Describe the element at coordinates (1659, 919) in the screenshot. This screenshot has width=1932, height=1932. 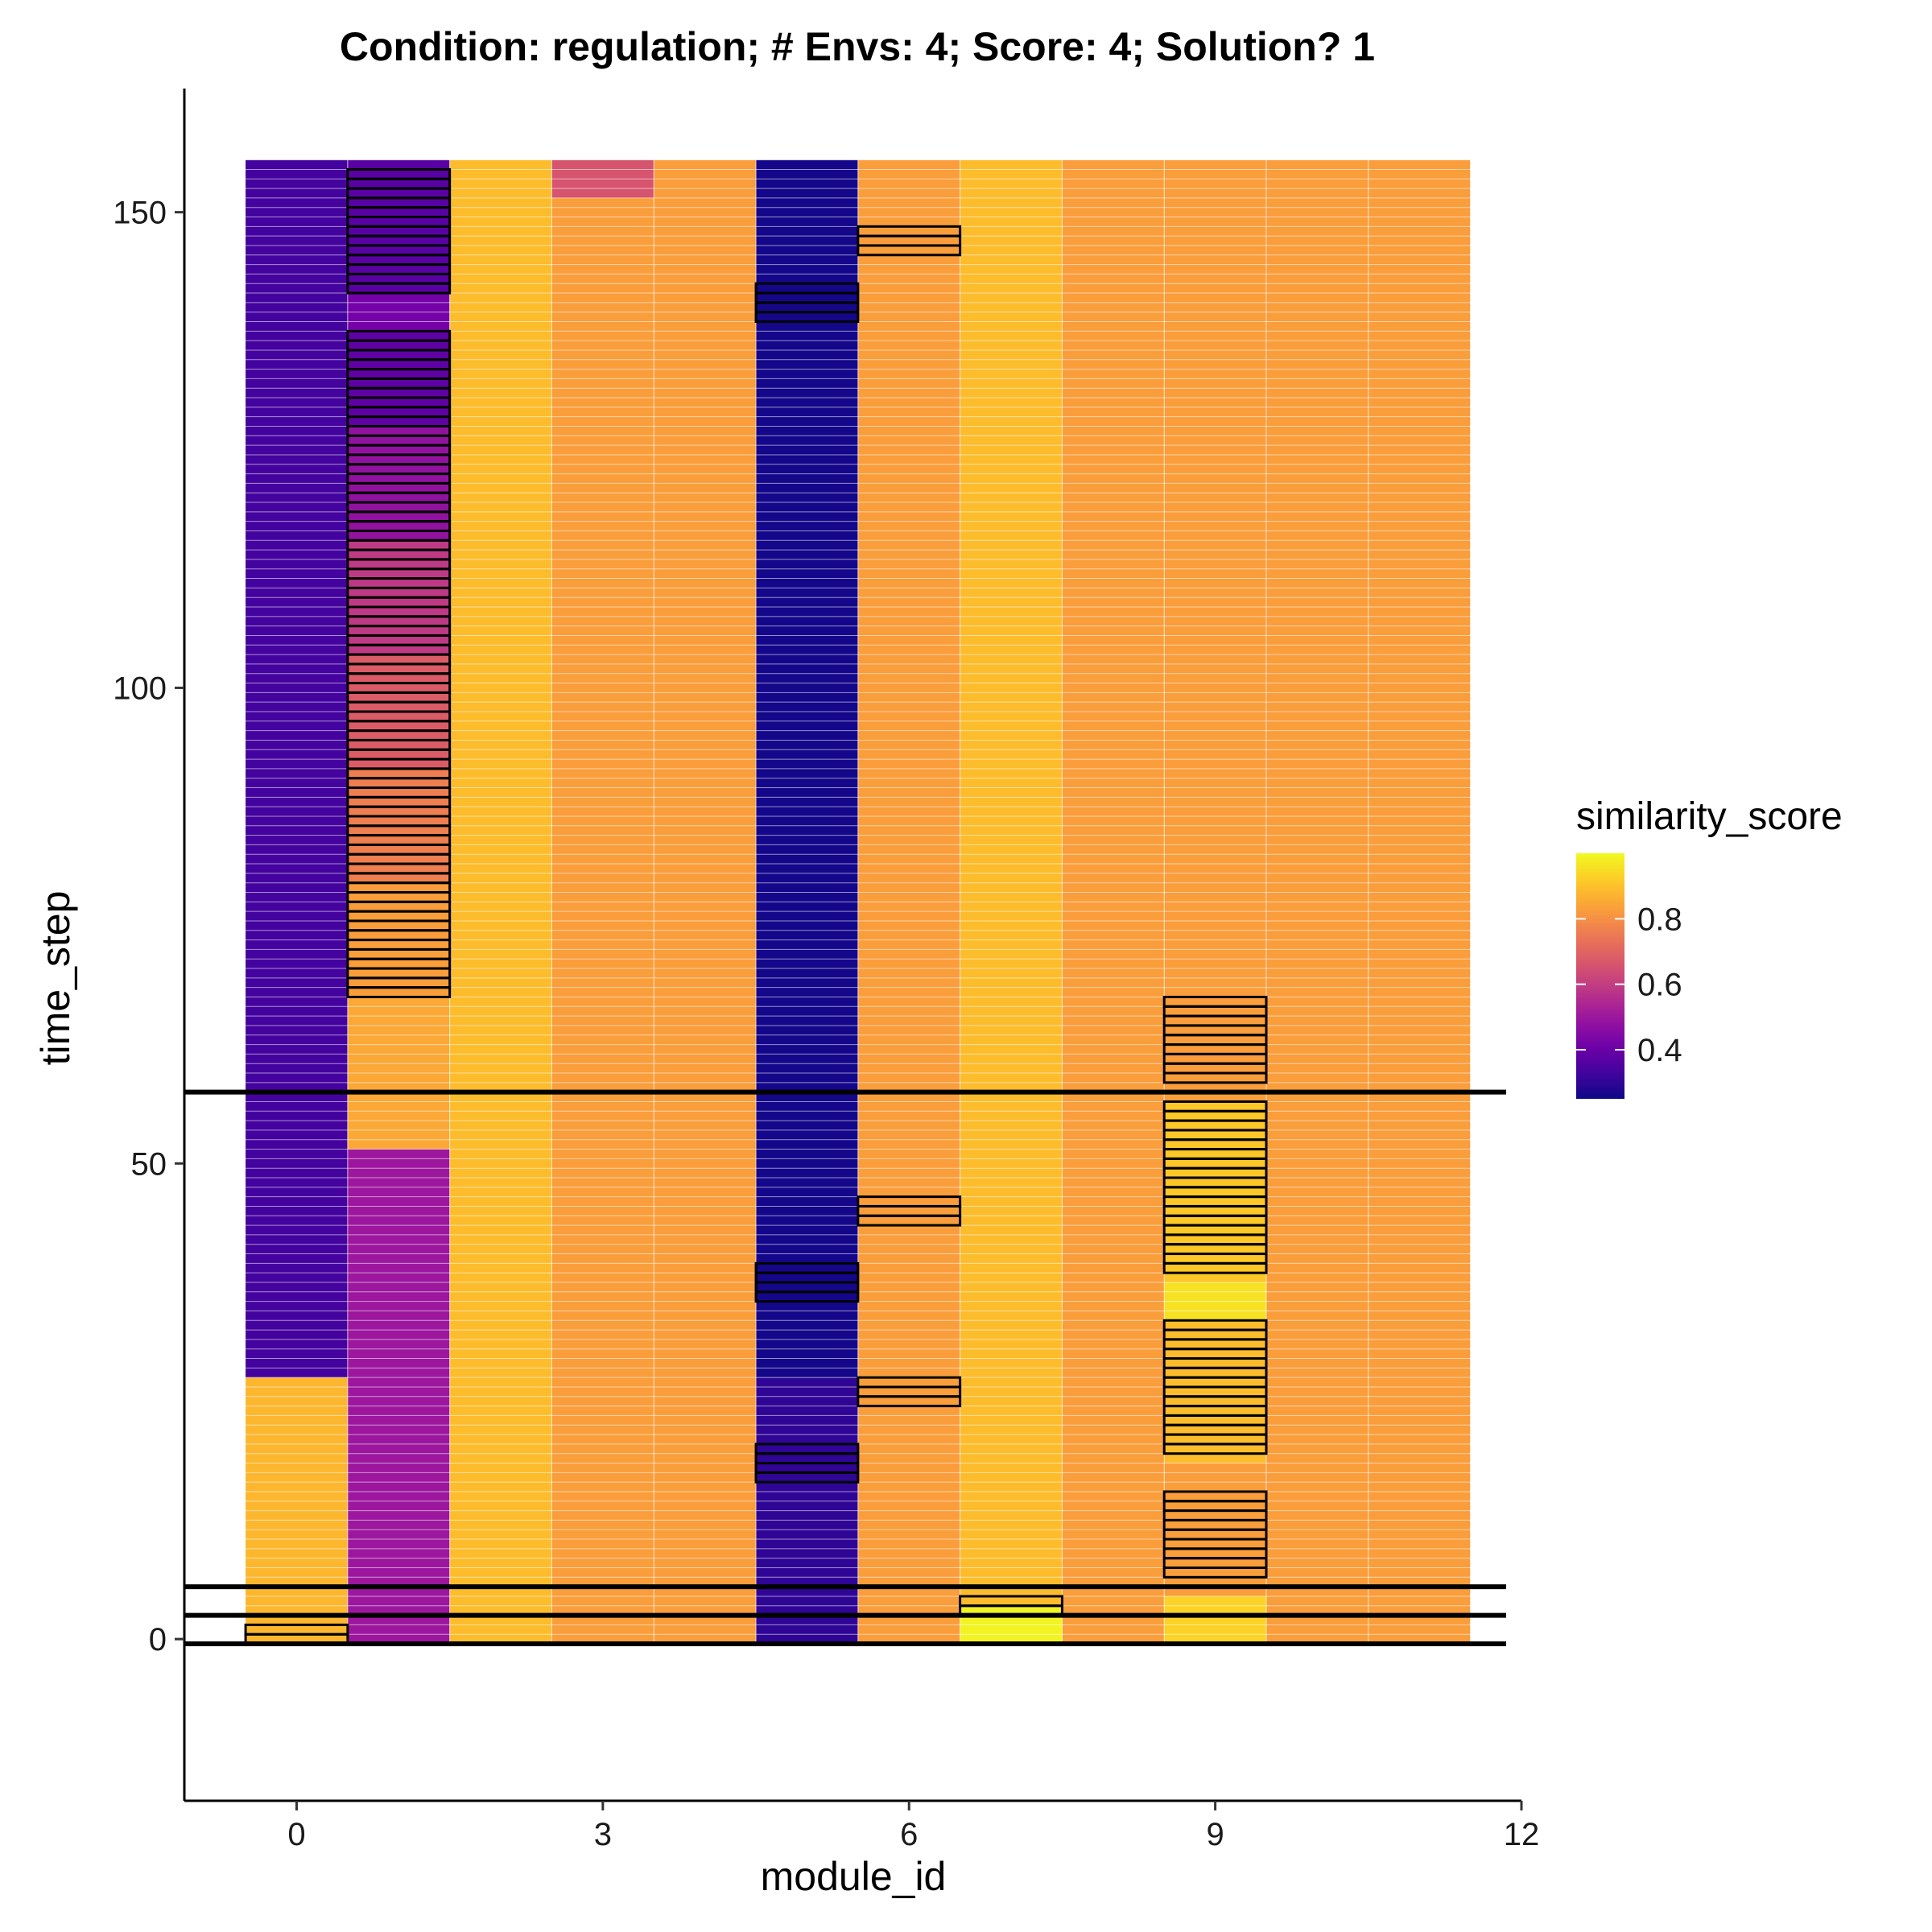
I see `colorbar-label: 0.8` at that location.